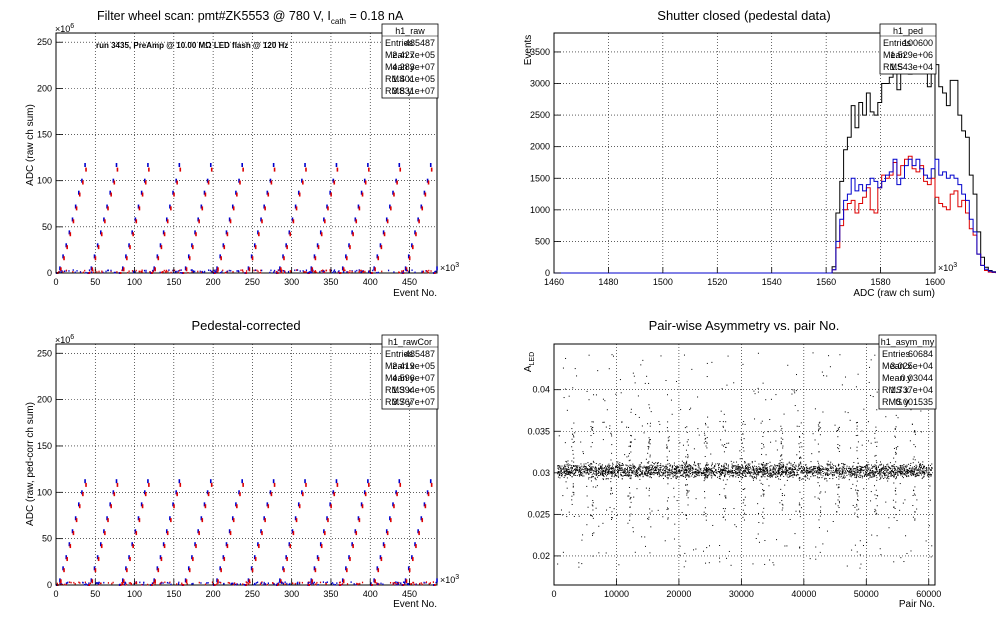  Describe the element at coordinates (44, 492) in the screenshot. I see `y-tick-label: 100` at that location.